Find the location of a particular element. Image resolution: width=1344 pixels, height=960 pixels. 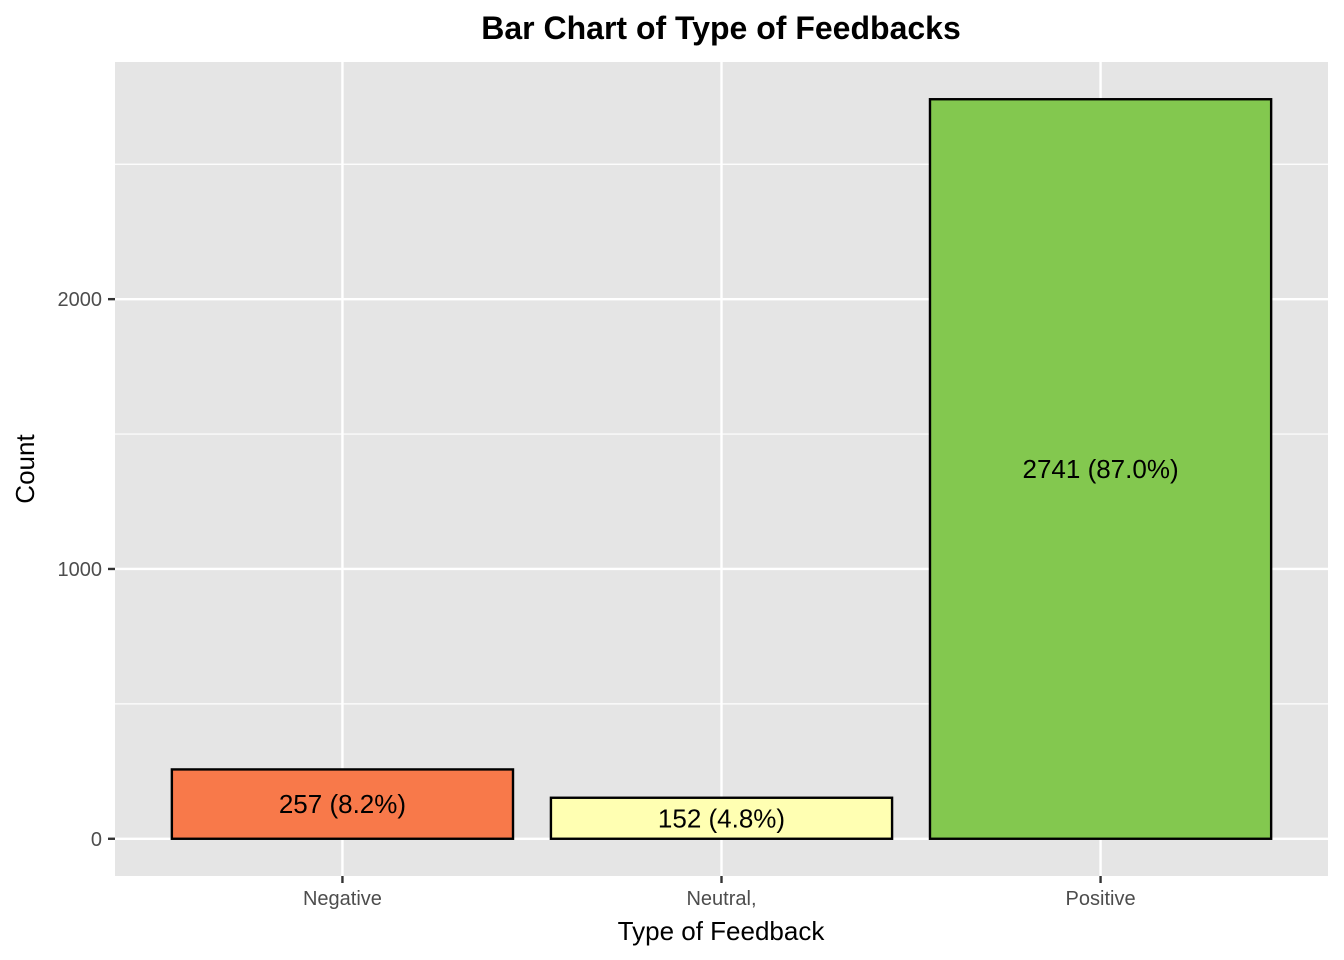

y-tick-label: 1000 is located at coordinates (80, 570).